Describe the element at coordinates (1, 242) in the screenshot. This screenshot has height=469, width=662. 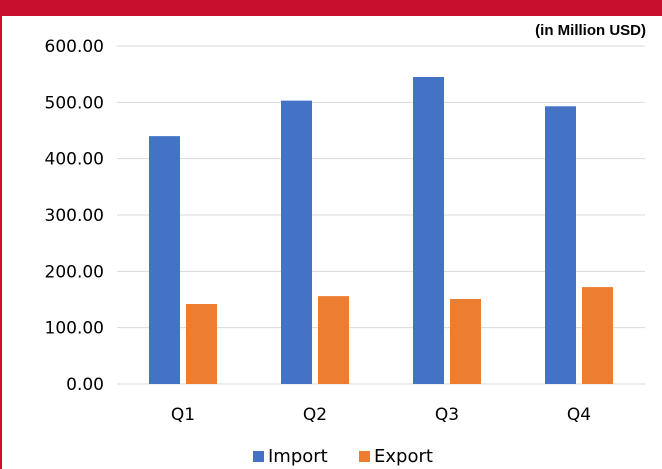
I see `left-accent-border` at that location.